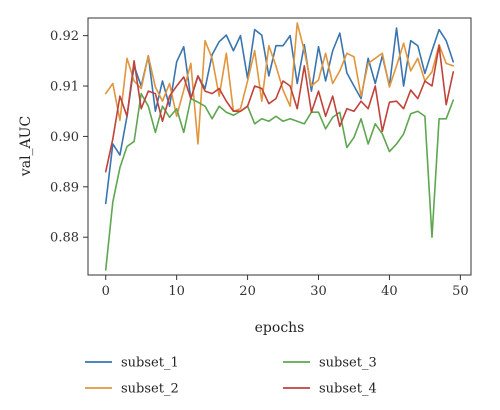 This screenshot has height=410, width=500. What do you see at coordinates (460, 291) in the screenshot?
I see `x-tick-label: 50` at bounding box center [460, 291].